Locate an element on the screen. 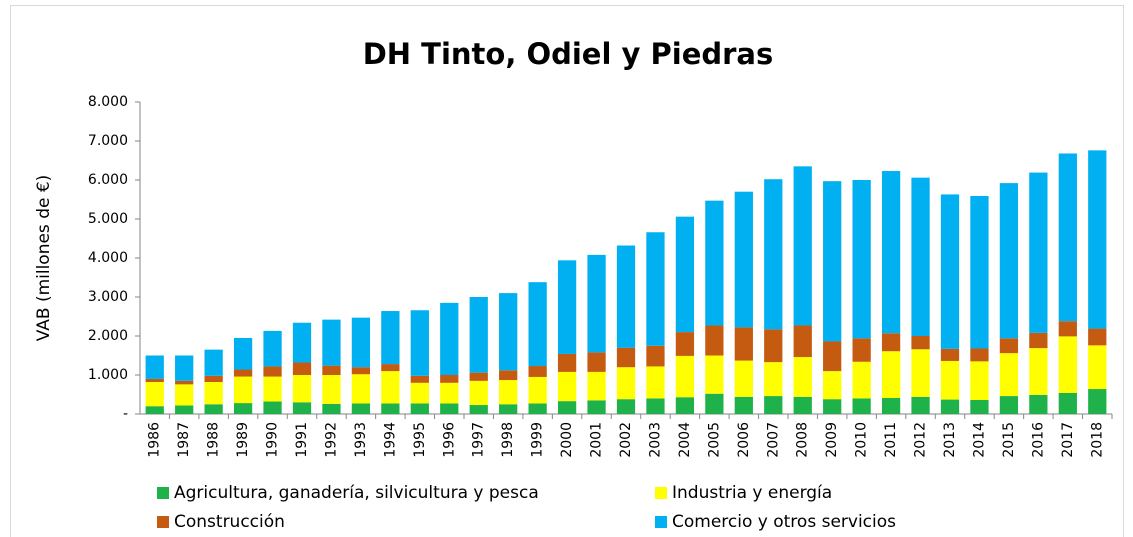 Image resolution: width=1133 pixels, height=537 pixels. y-tick-label: 3.000 is located at coordinates (108, 297).